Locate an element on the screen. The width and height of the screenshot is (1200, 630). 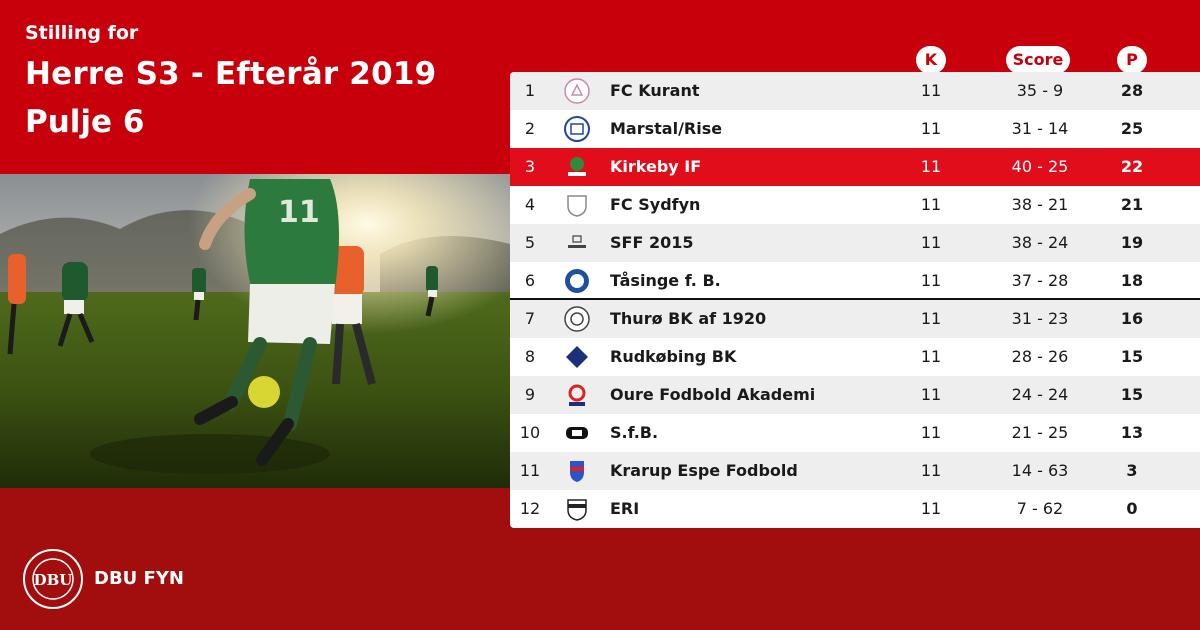
team-name: Kirkeby IF is located at coordinates (656, 166).